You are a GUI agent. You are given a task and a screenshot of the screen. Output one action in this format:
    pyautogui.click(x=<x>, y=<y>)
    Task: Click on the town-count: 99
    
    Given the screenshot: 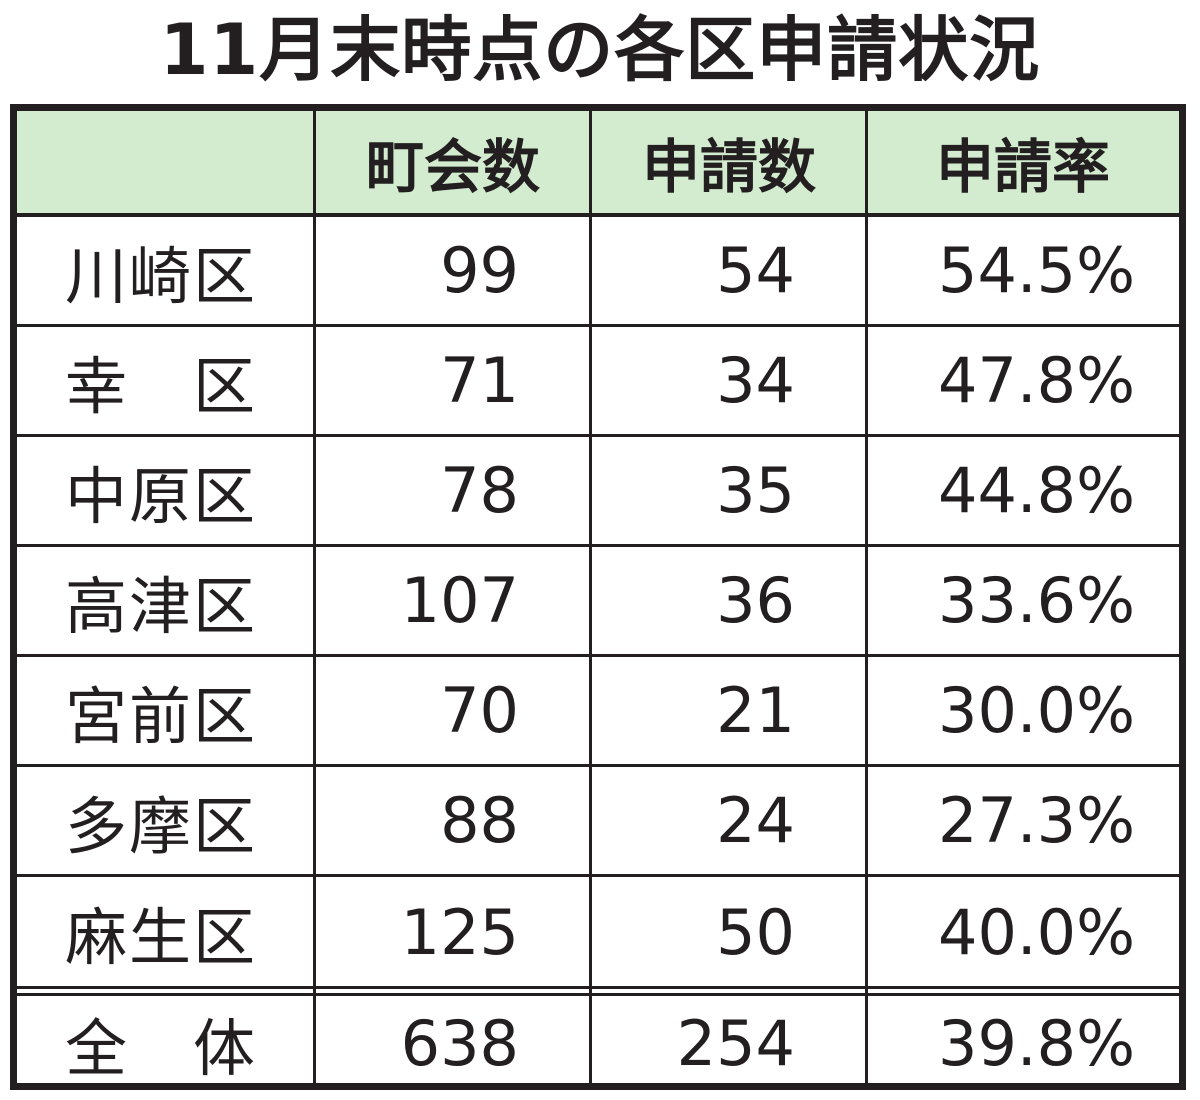 What is the action you would take?
    pyautogui.click(x=479, y=270)
    